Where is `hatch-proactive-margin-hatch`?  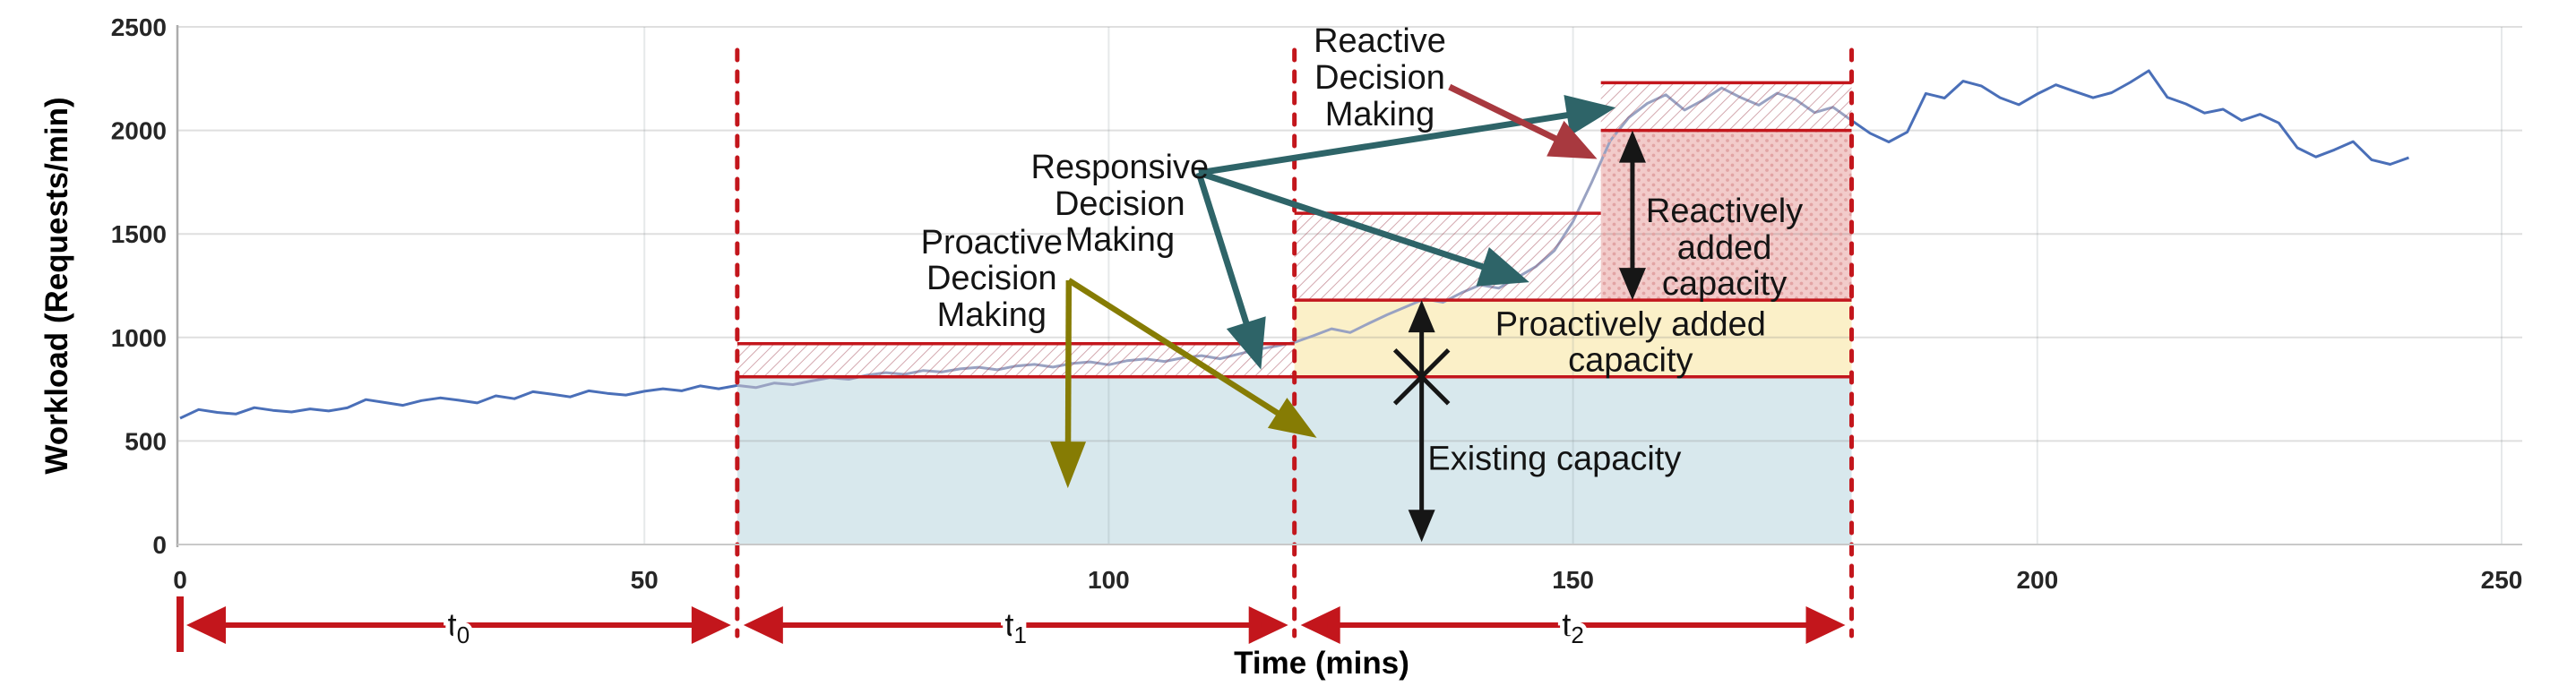
hatch-proactive-margin-hatch is located at coordinates (1016, 360).